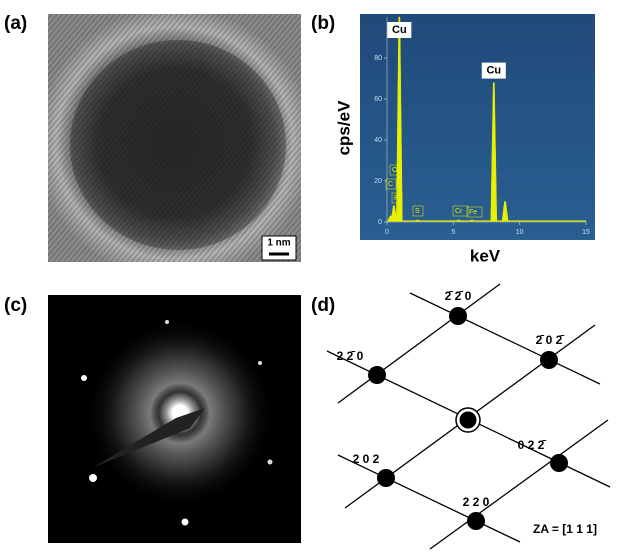  I want to click on x-tick-label: 0, so click(387, 232).